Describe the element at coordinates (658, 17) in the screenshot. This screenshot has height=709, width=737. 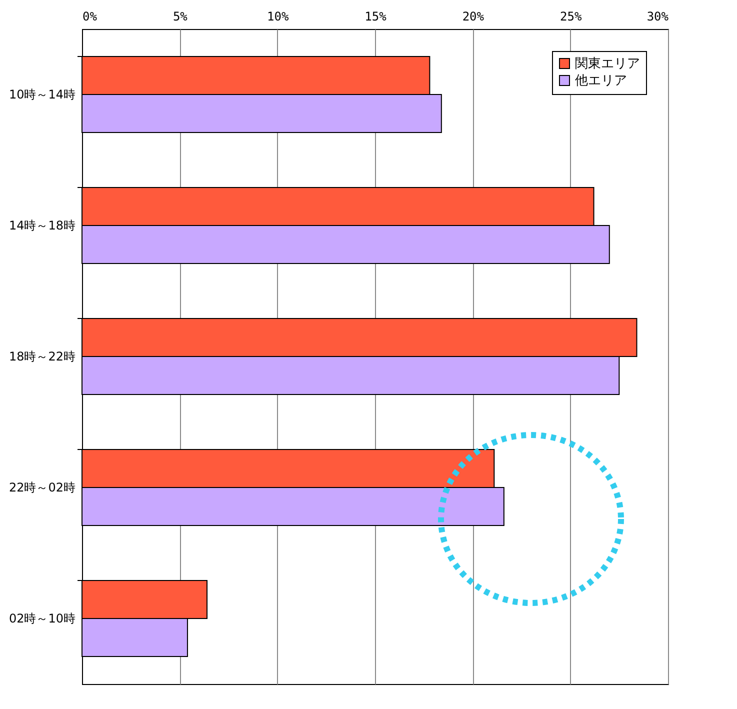
I see `x-tick-label: 30%` at that location.